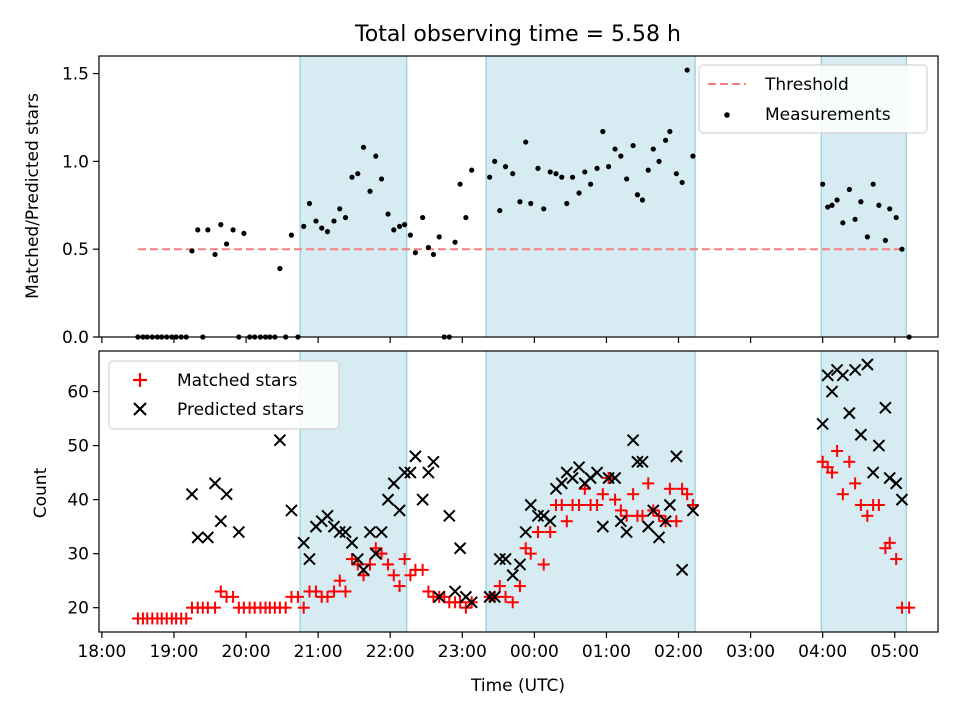 The image size is (960, 720). What do you see at coordinates (140, 380) in the screenshot?
I see `legend-matched-swatch` at bounding box center [140, 380].